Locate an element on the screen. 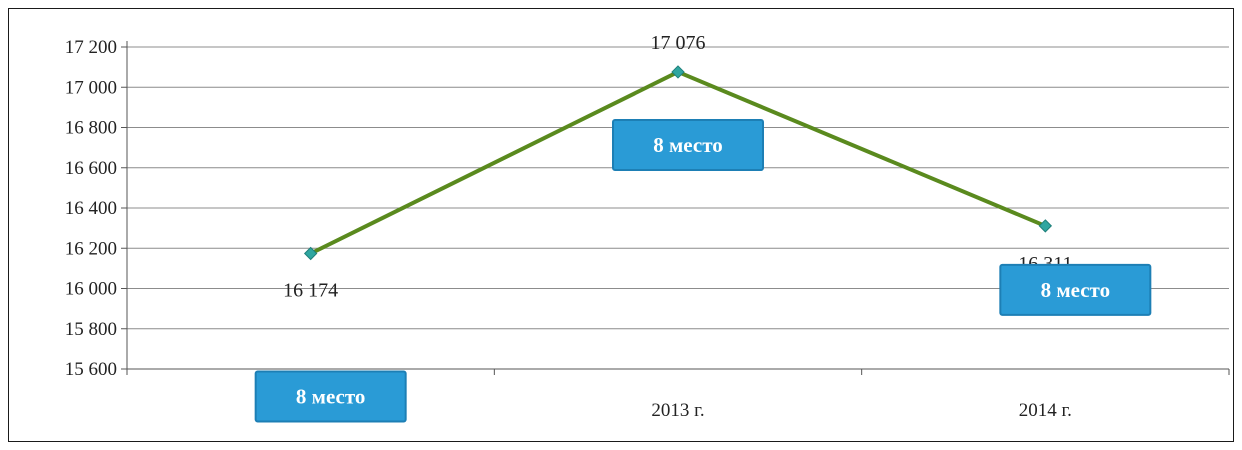  y-tick-label: 16 200 is located at coordinates (91, 248).